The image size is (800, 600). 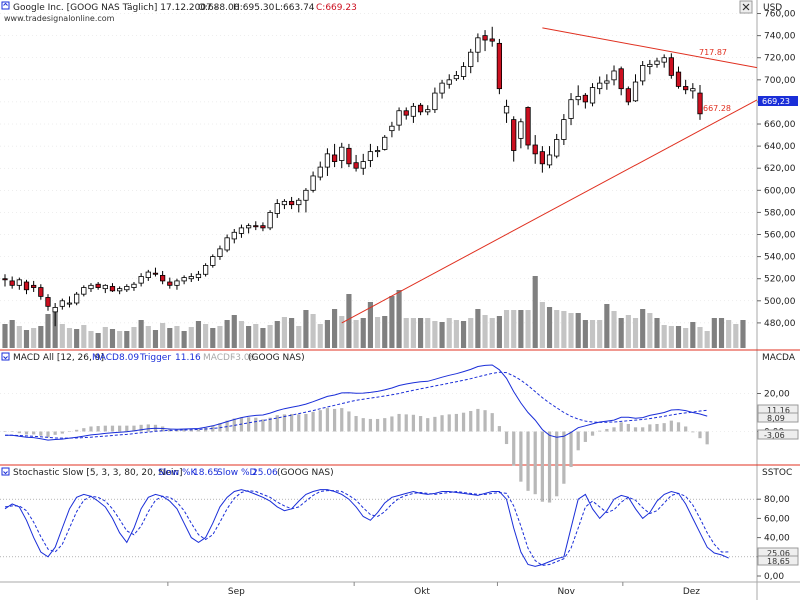 What do you see at coordinates (650, 48) in the screenshot?
I see `trendline` at bounding box center [650, 48].